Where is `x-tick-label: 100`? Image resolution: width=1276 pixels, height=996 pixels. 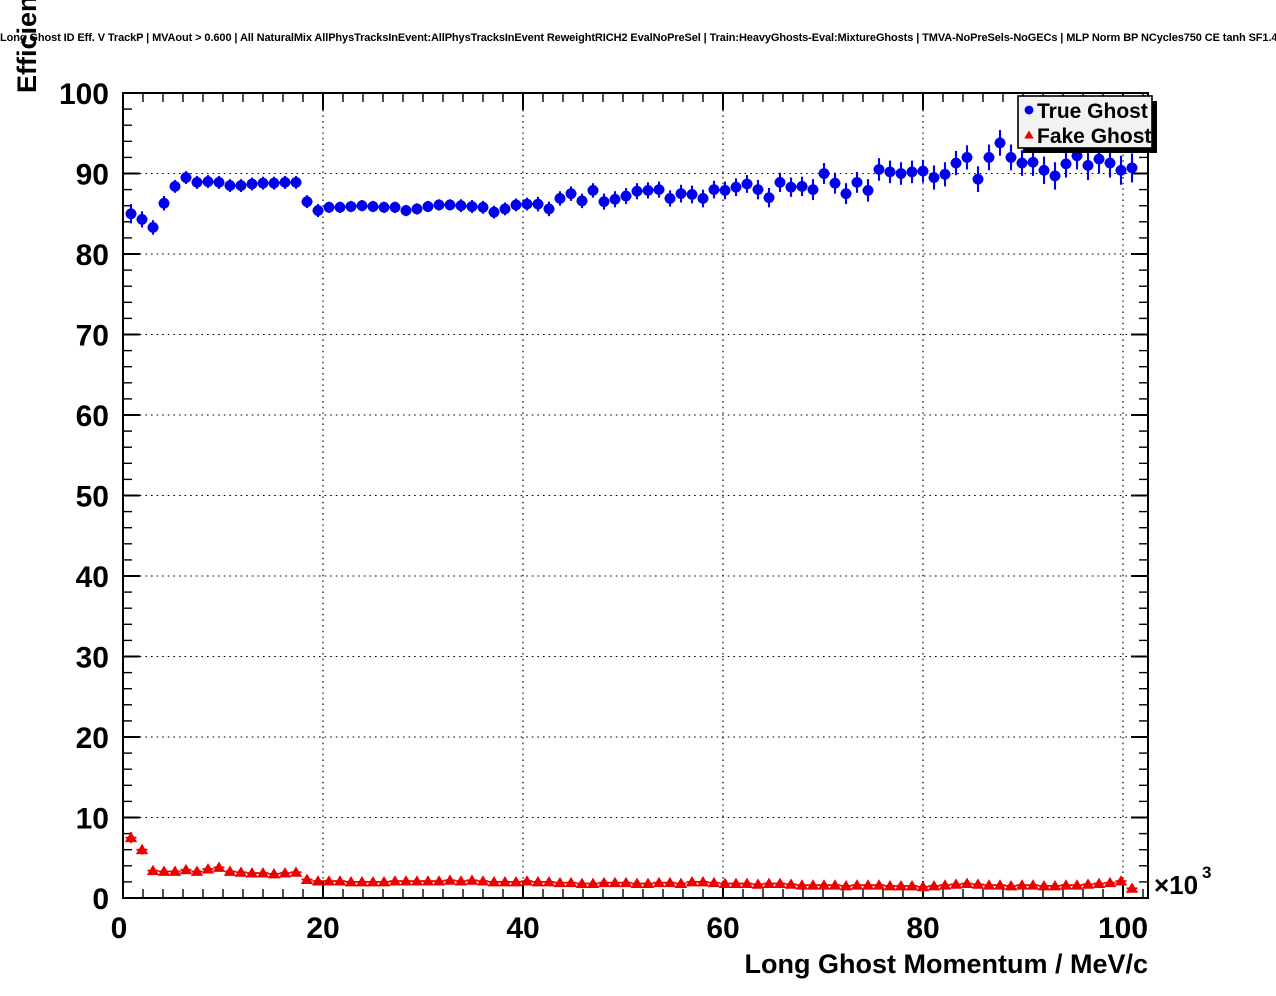
x-tick-label: 100 is located at coordinates (1123, 928).